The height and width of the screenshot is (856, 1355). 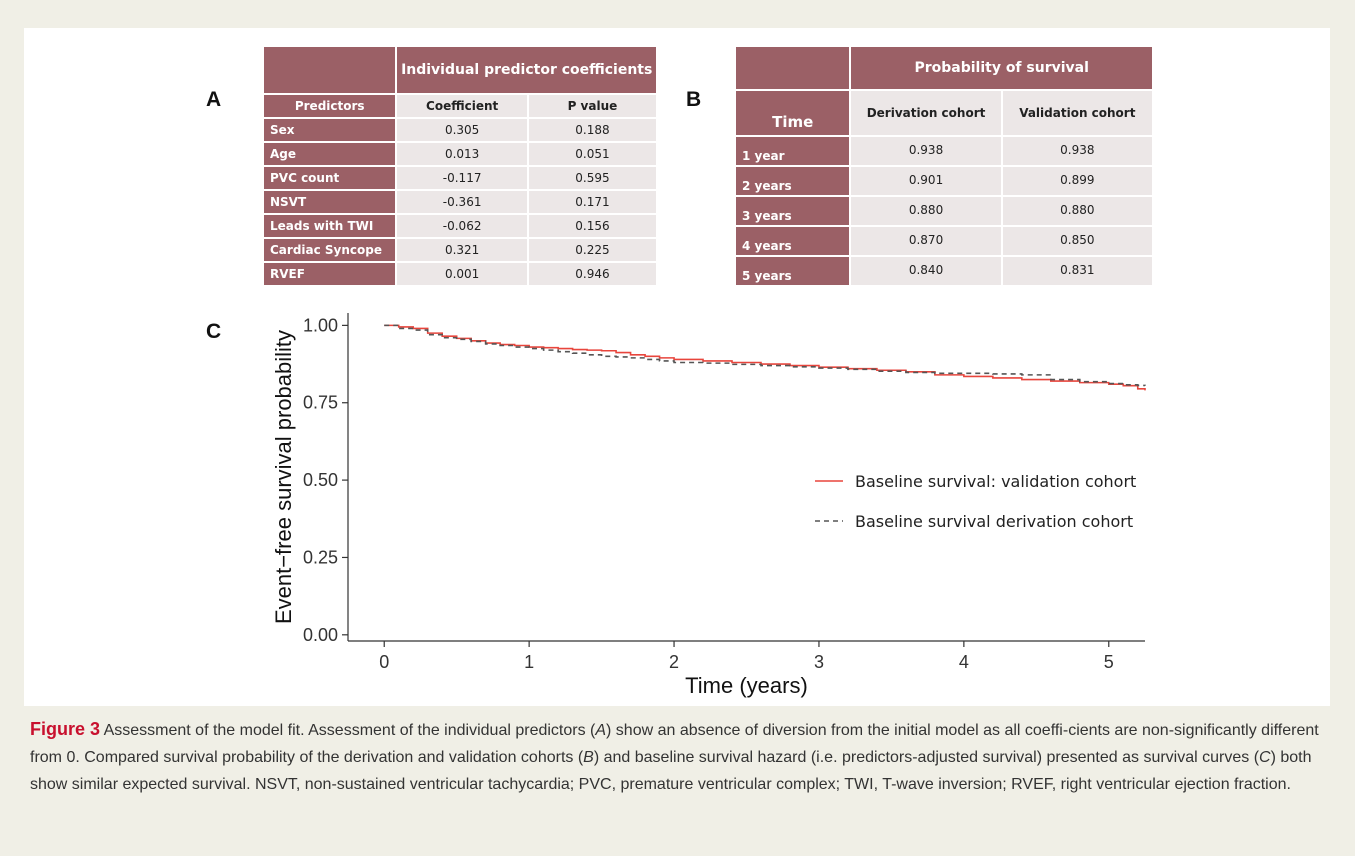 I want to click on x-tick-label: 4, so click(x=964, y=662).